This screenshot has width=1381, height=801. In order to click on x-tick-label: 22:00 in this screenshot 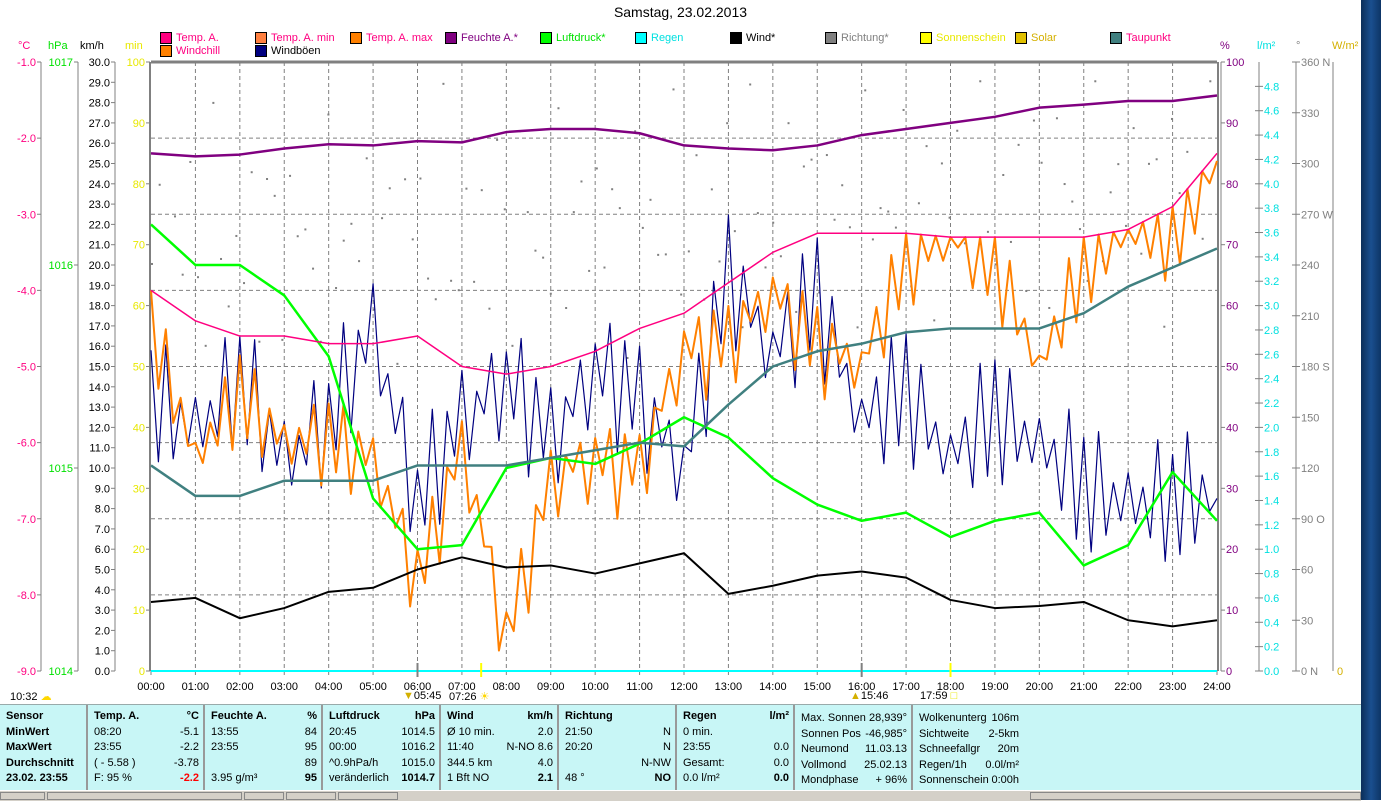, I will do `click(1128, 687)`.